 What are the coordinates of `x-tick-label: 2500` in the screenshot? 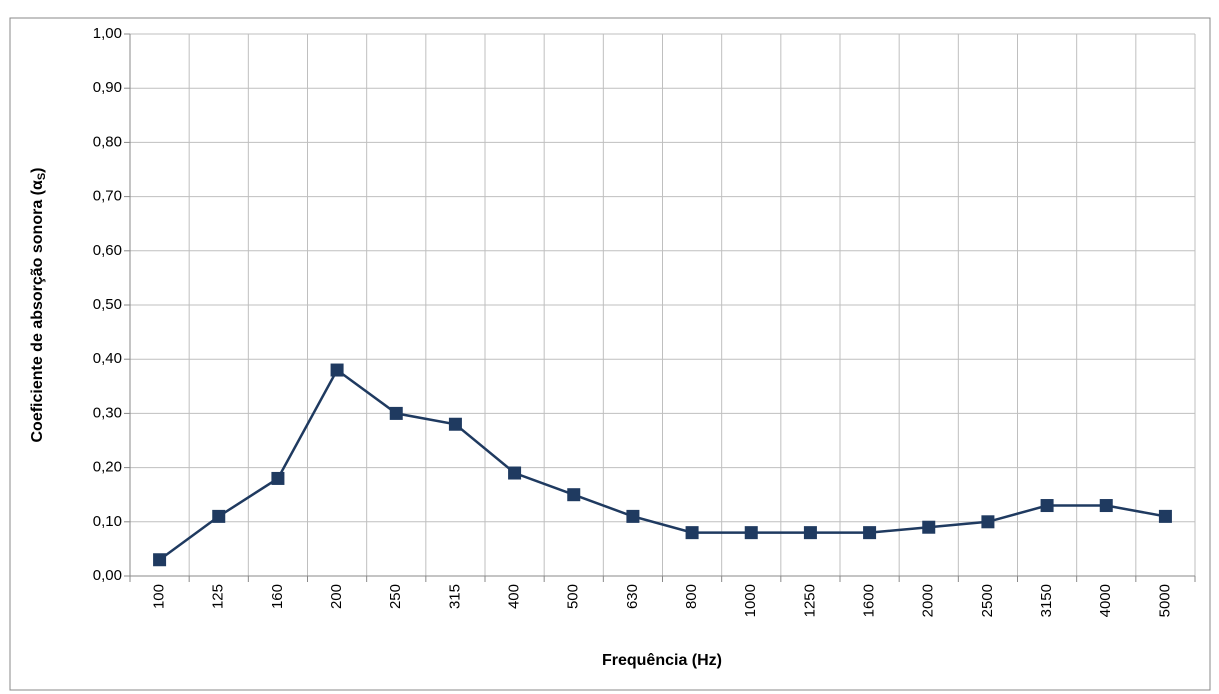 It's located at (987, 600).